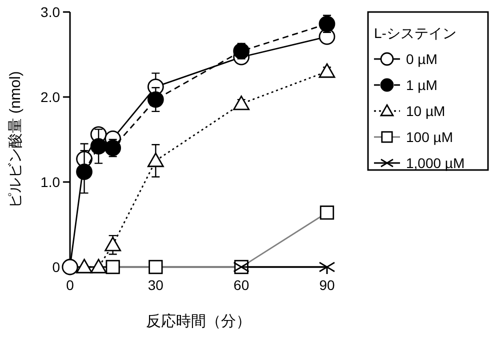  I want to click on x-tick-label: 0, so click(70, 285).